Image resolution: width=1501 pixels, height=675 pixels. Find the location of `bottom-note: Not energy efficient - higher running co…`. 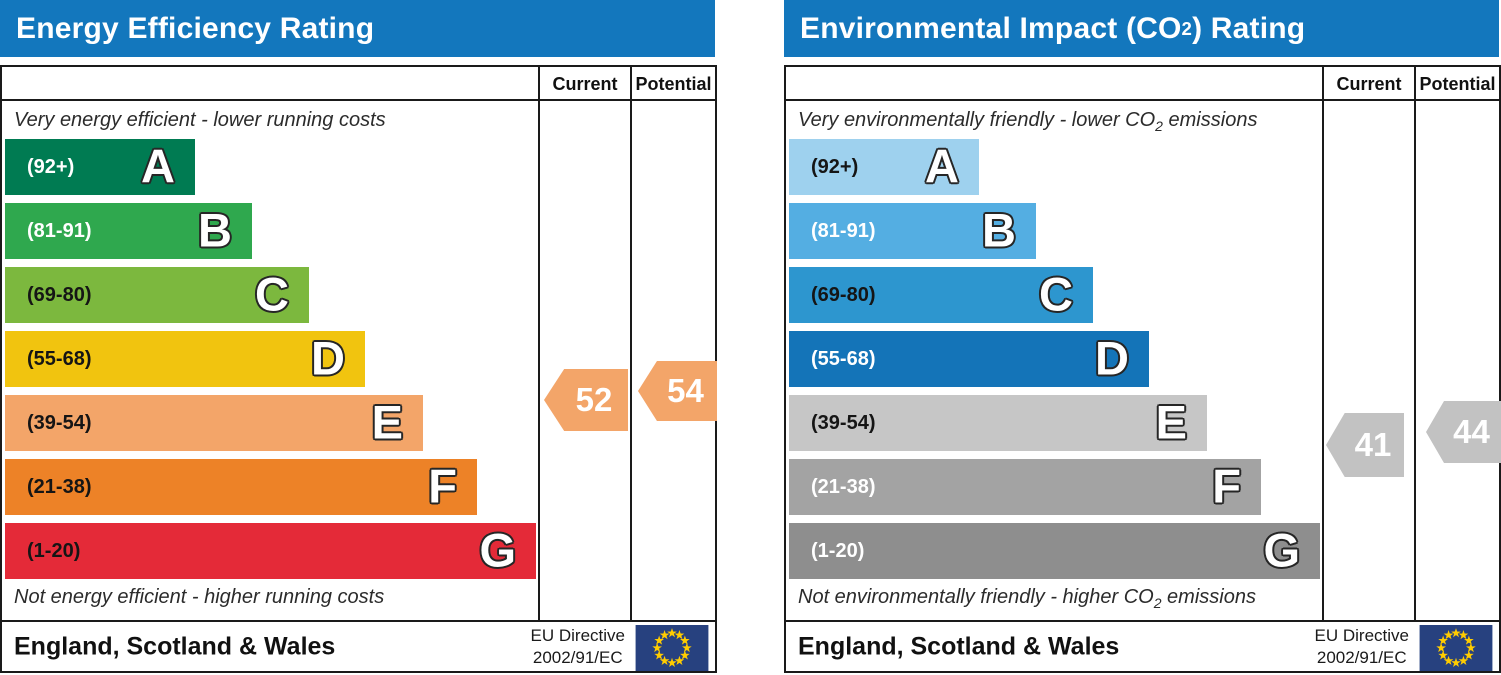

bottom-note: Not energy efficient - higher running co… is located at coordinates (199, 597).